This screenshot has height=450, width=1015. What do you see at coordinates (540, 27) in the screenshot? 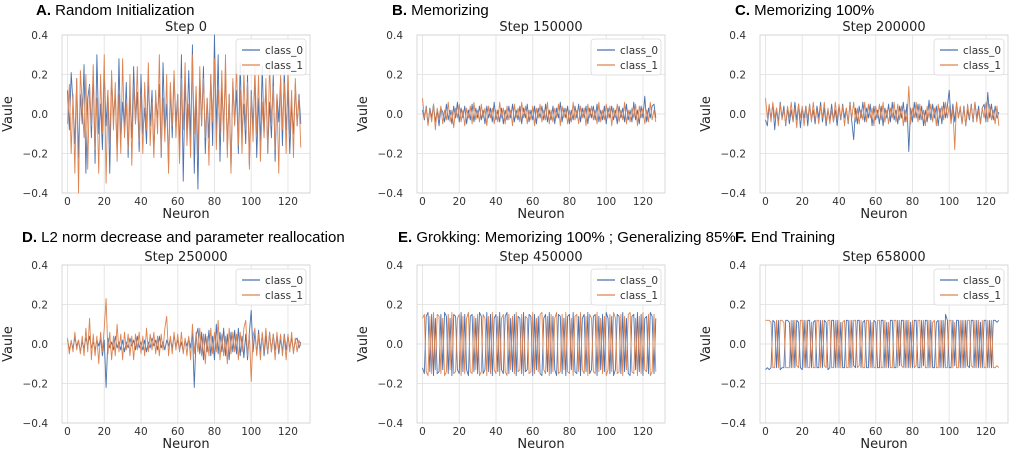
I see `chart-title: Step 150000` at bounding box center [540, 27].